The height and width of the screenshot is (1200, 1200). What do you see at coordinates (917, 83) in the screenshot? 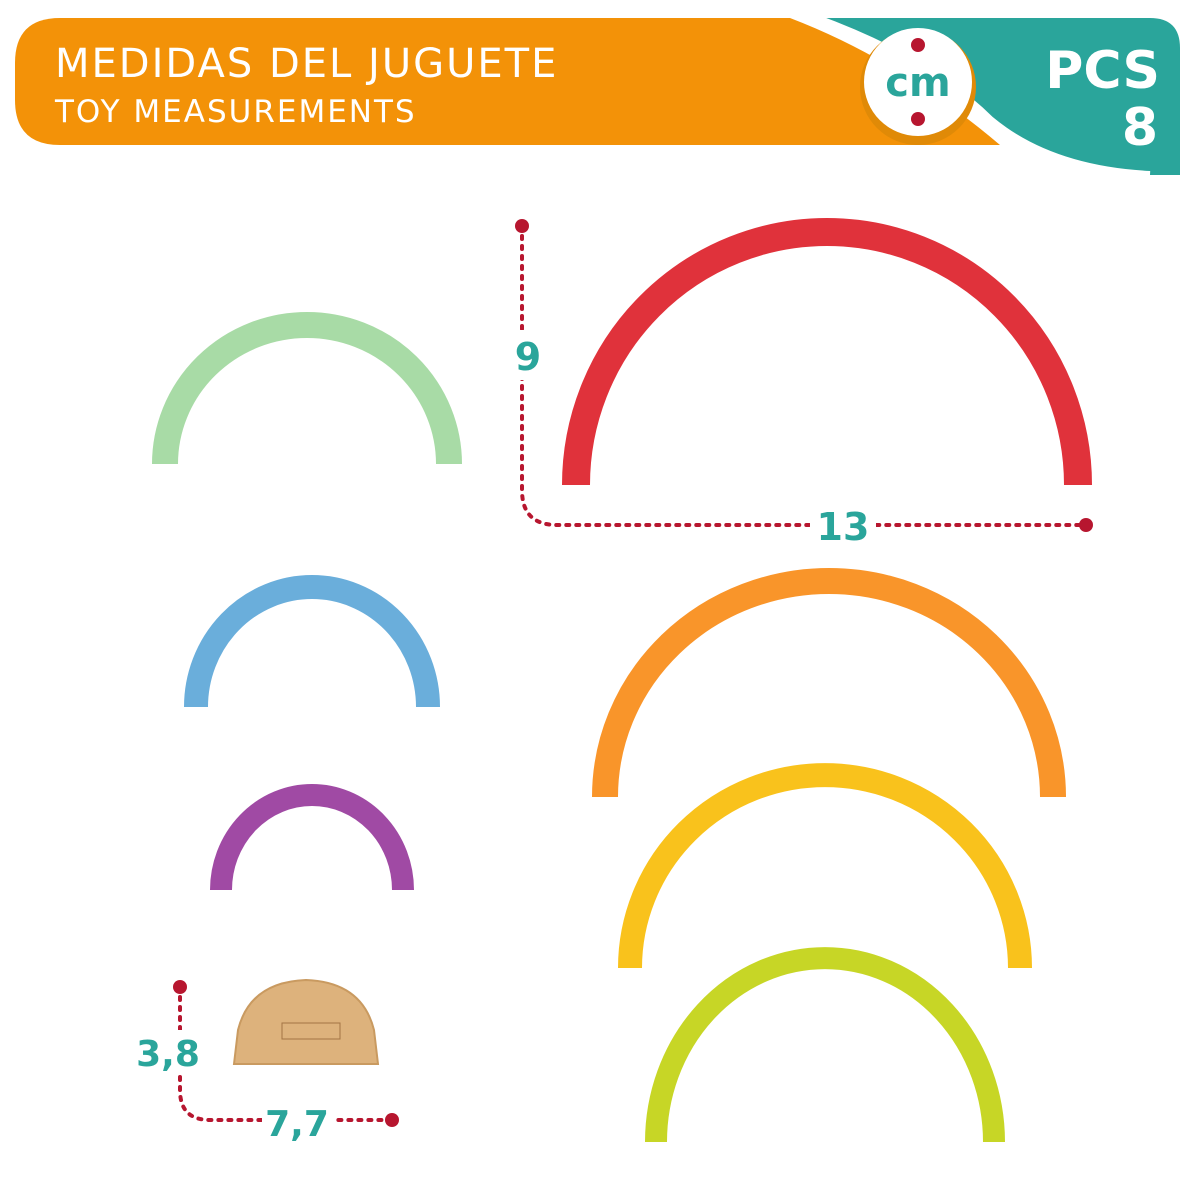
I see `unit-label: cm` at bounding box center [917, 83].